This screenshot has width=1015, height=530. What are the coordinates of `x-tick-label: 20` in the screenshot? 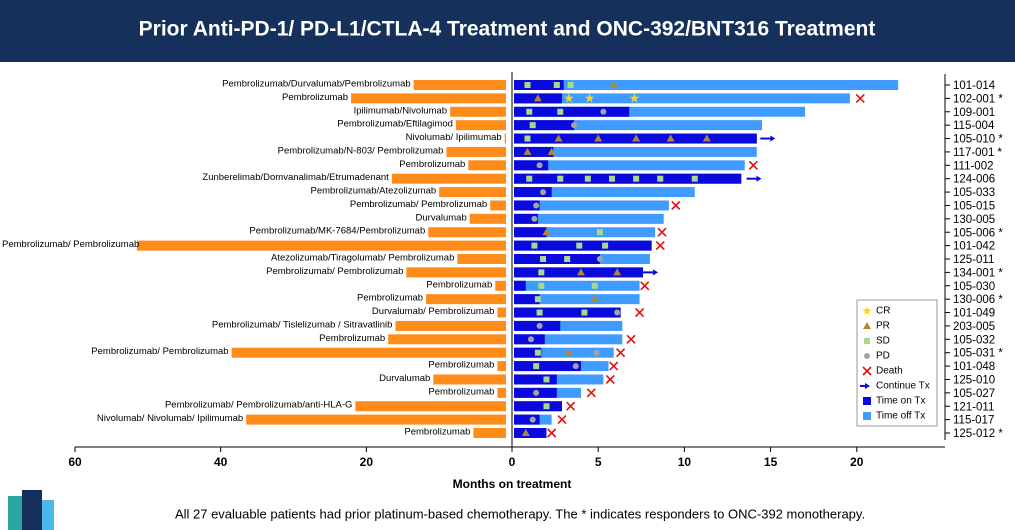 It's located at (367, 462).